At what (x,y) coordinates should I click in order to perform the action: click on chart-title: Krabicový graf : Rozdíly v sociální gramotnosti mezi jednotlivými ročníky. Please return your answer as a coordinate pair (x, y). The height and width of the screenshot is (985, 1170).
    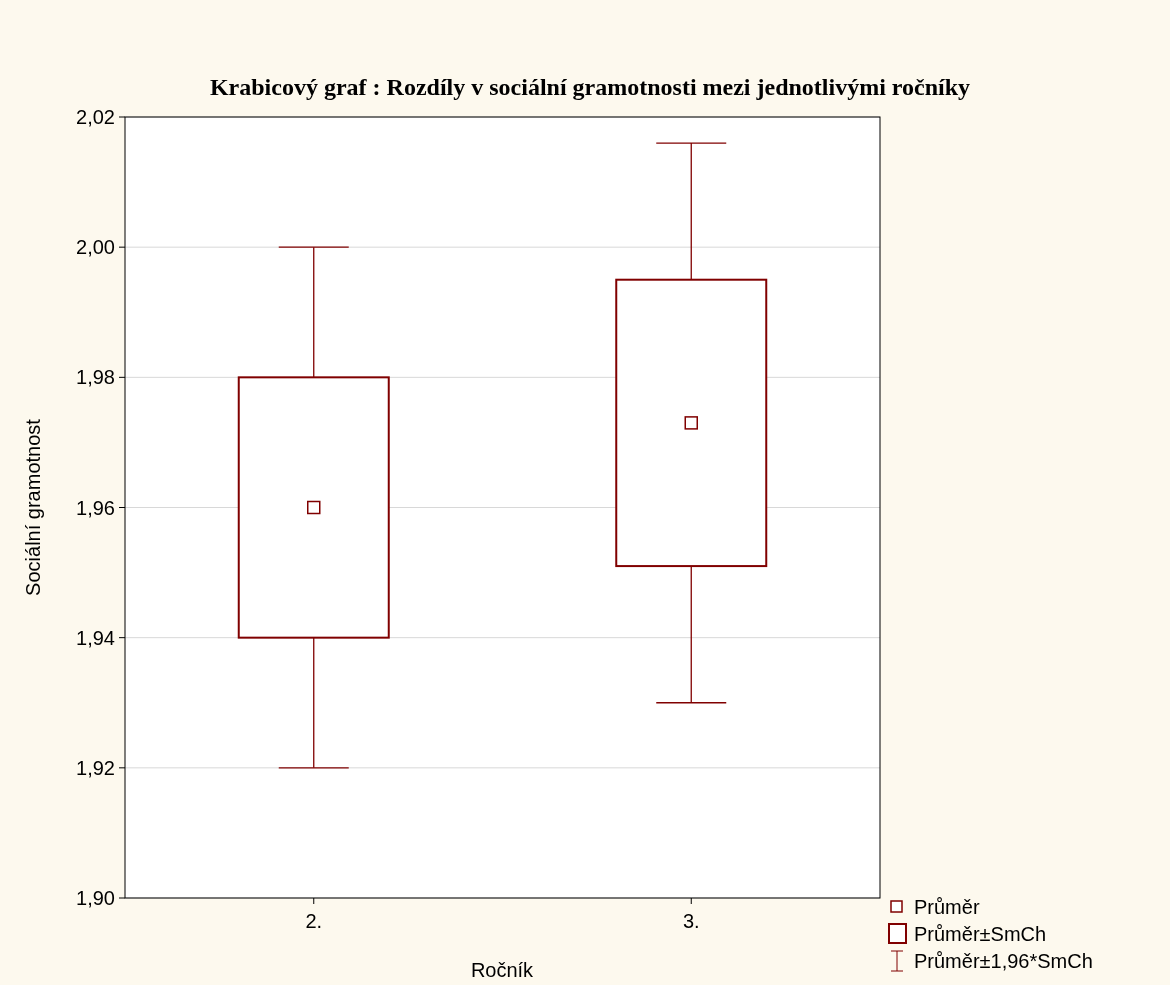
    Looking at the image, I should click on (590, 87).